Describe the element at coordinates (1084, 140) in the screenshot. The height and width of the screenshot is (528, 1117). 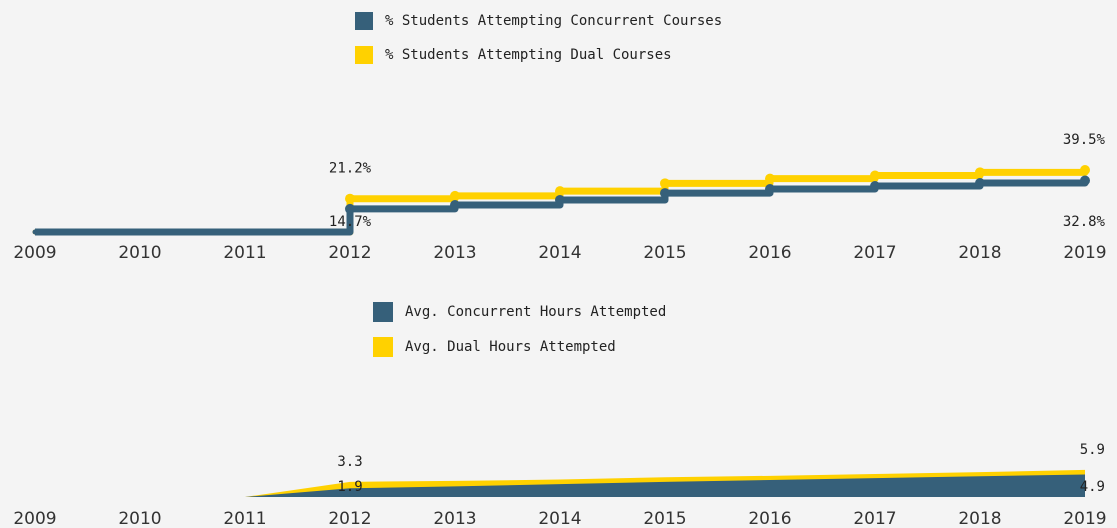
I see `data-label: 39.5%` at that location.